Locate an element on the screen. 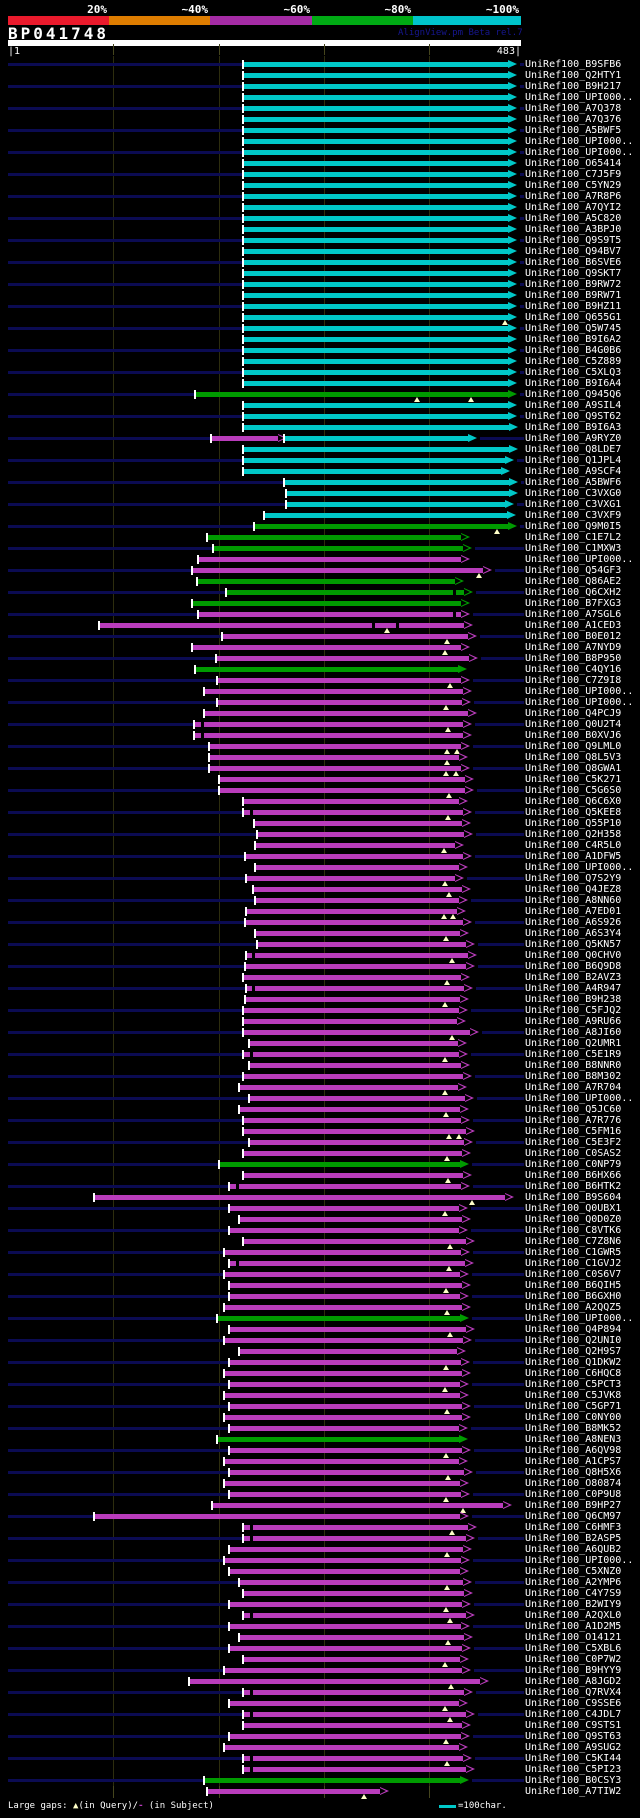 The image size is (640, 1818). subject-label: UniRef100_Q945Q6 is located at coordinates (573, 394).